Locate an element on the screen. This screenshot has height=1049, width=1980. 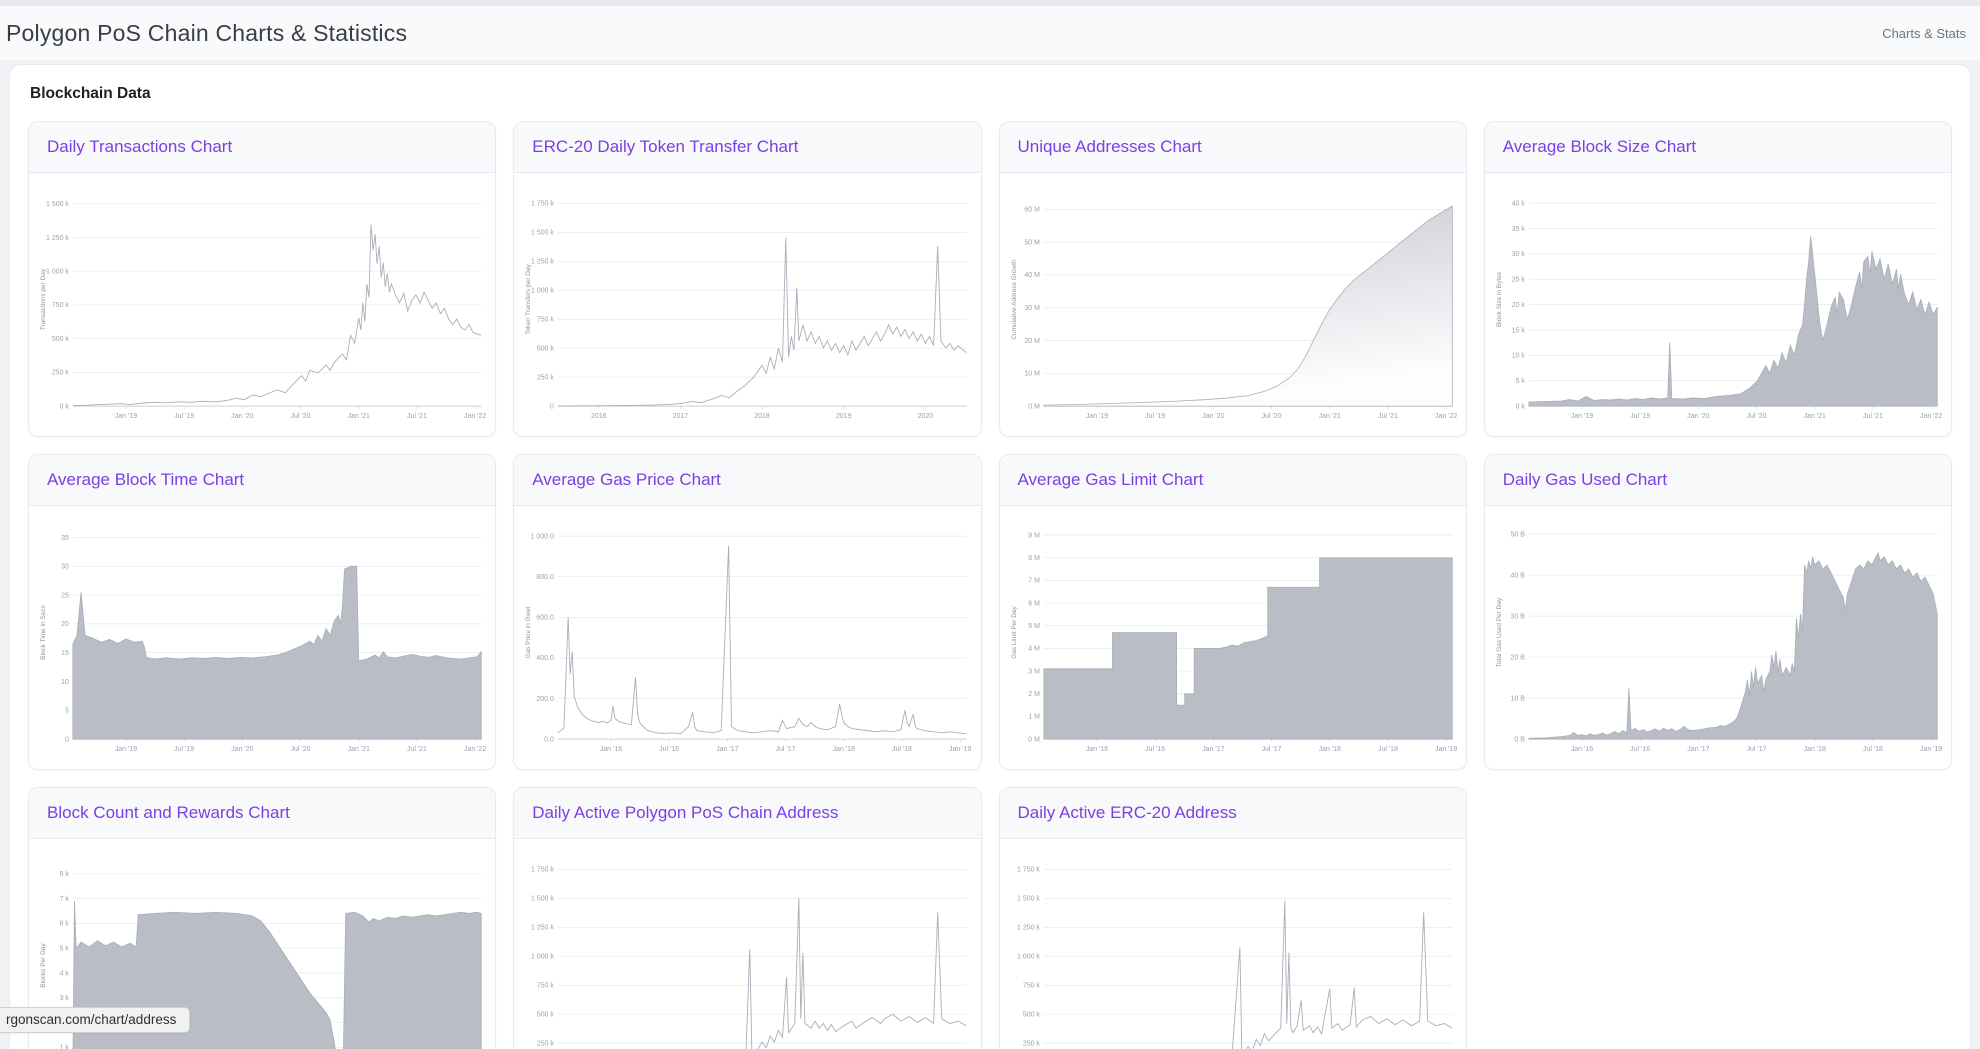
chart-card-header: Average Gas Price Chart is located at coordinates (747, 481).